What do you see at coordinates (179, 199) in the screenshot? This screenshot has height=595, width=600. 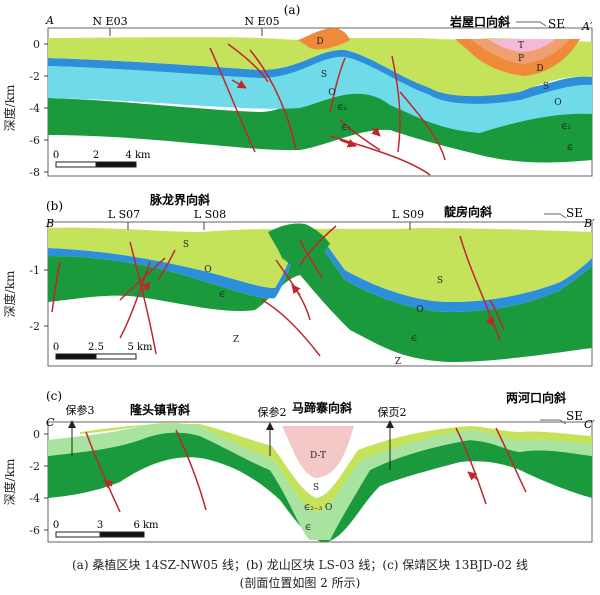 I see `label-text: 脉龙界向斜` at bounding box center [179, 199].